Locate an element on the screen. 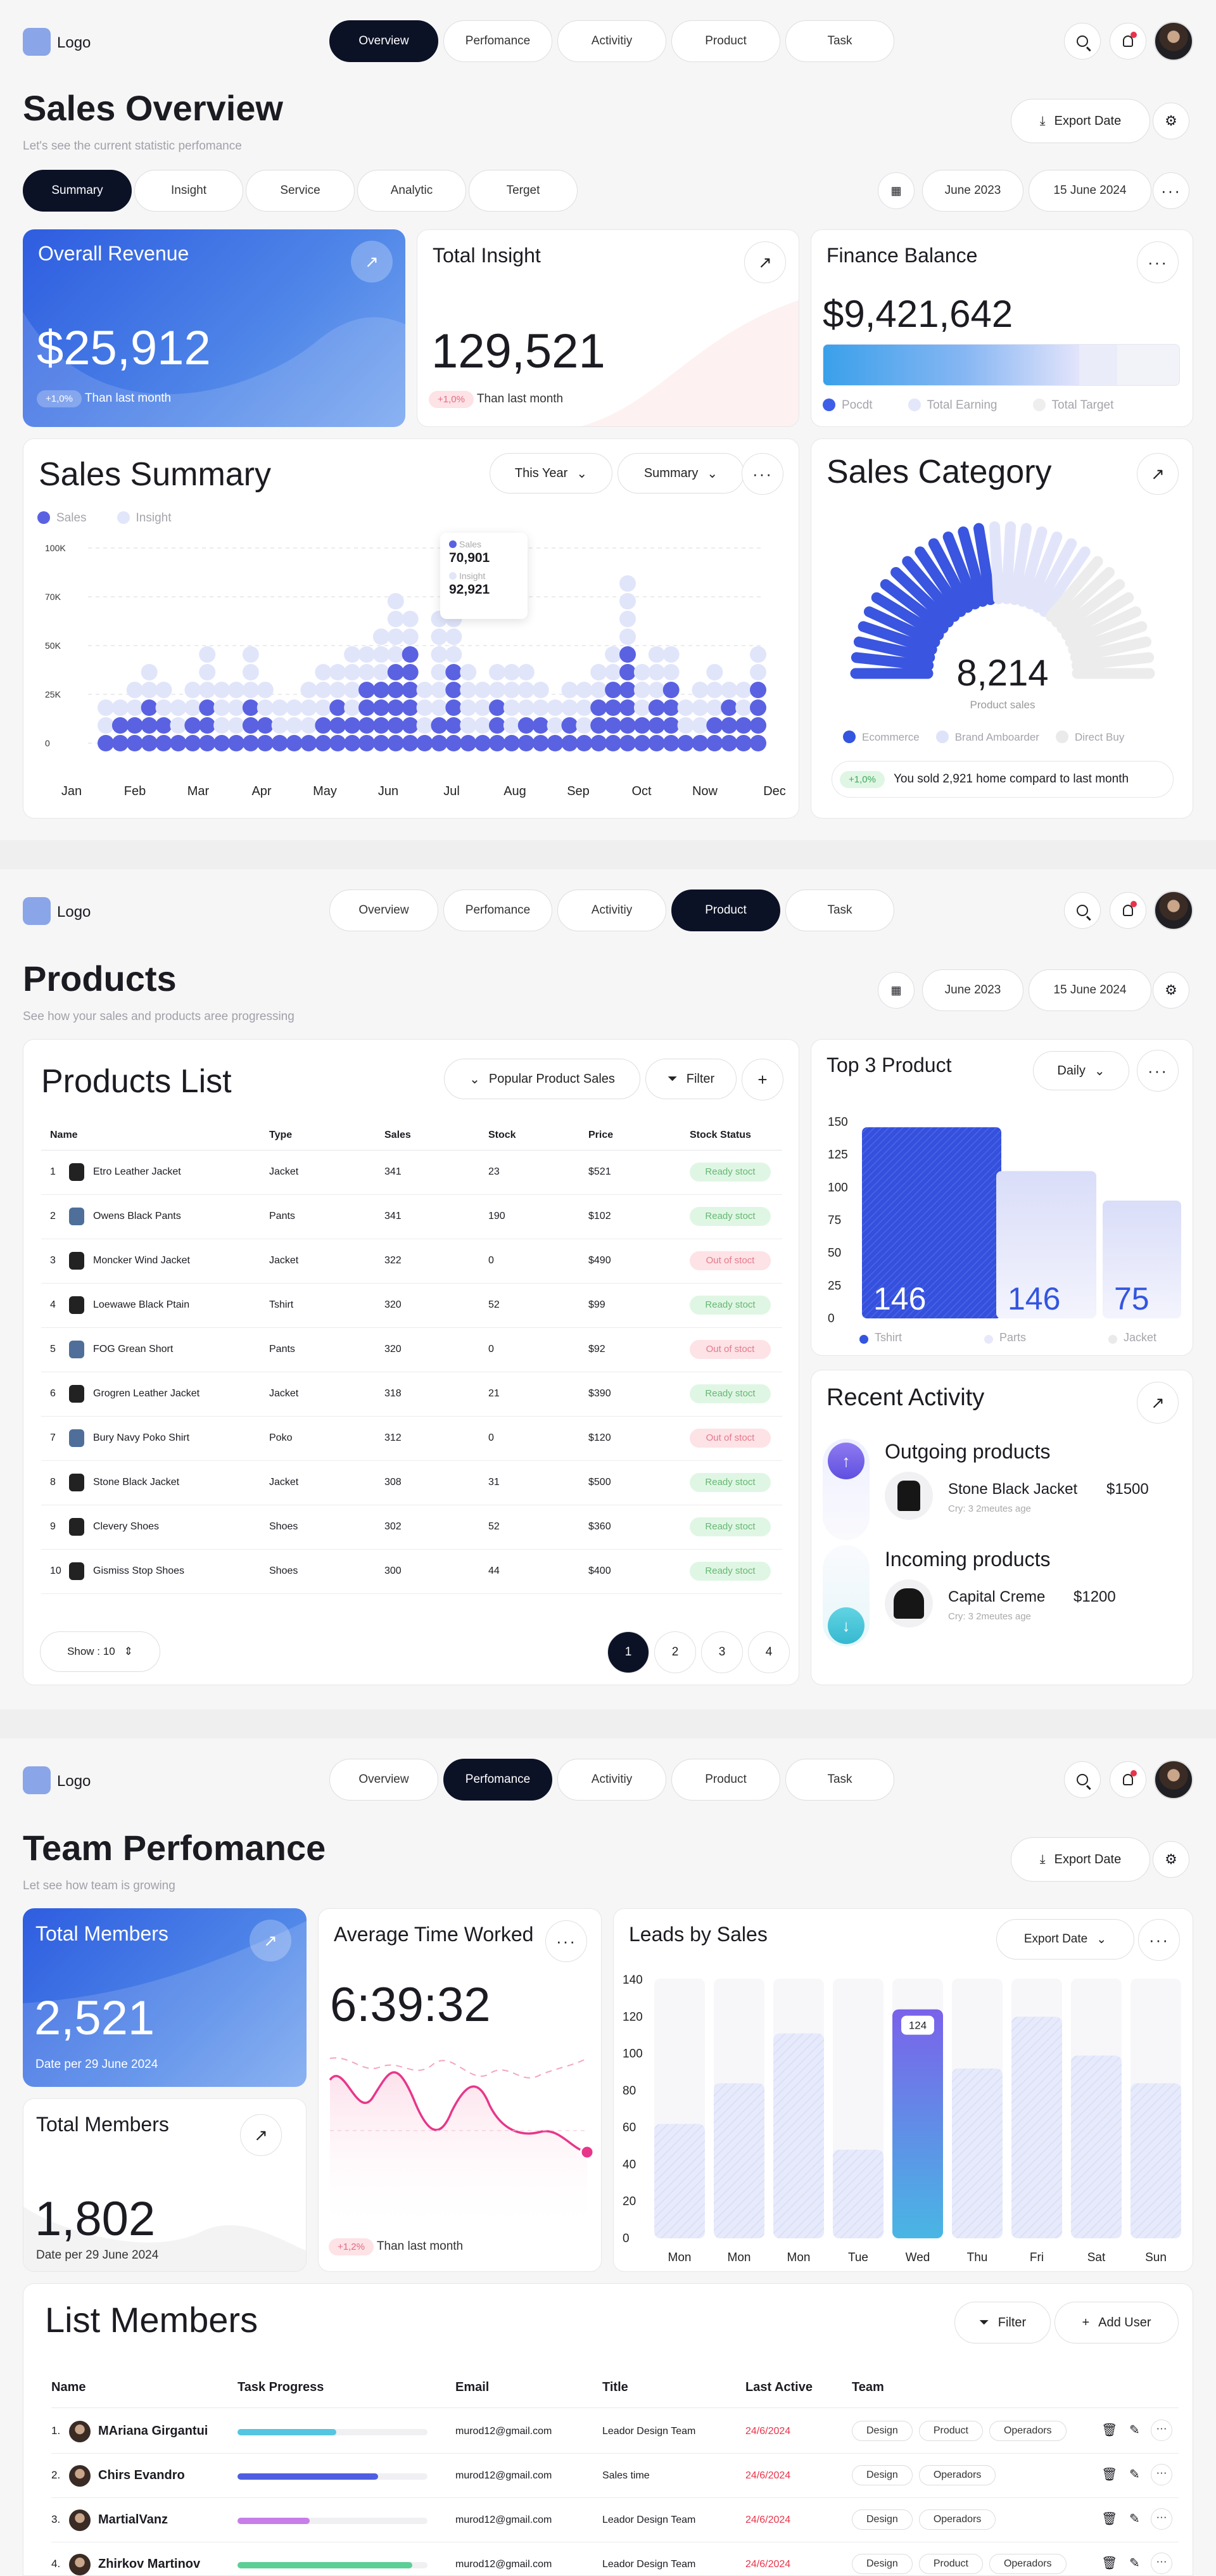 The width and height of the screenshot is (1216, 2576). tab-insight: Insight is located at coordinates (188, 191).